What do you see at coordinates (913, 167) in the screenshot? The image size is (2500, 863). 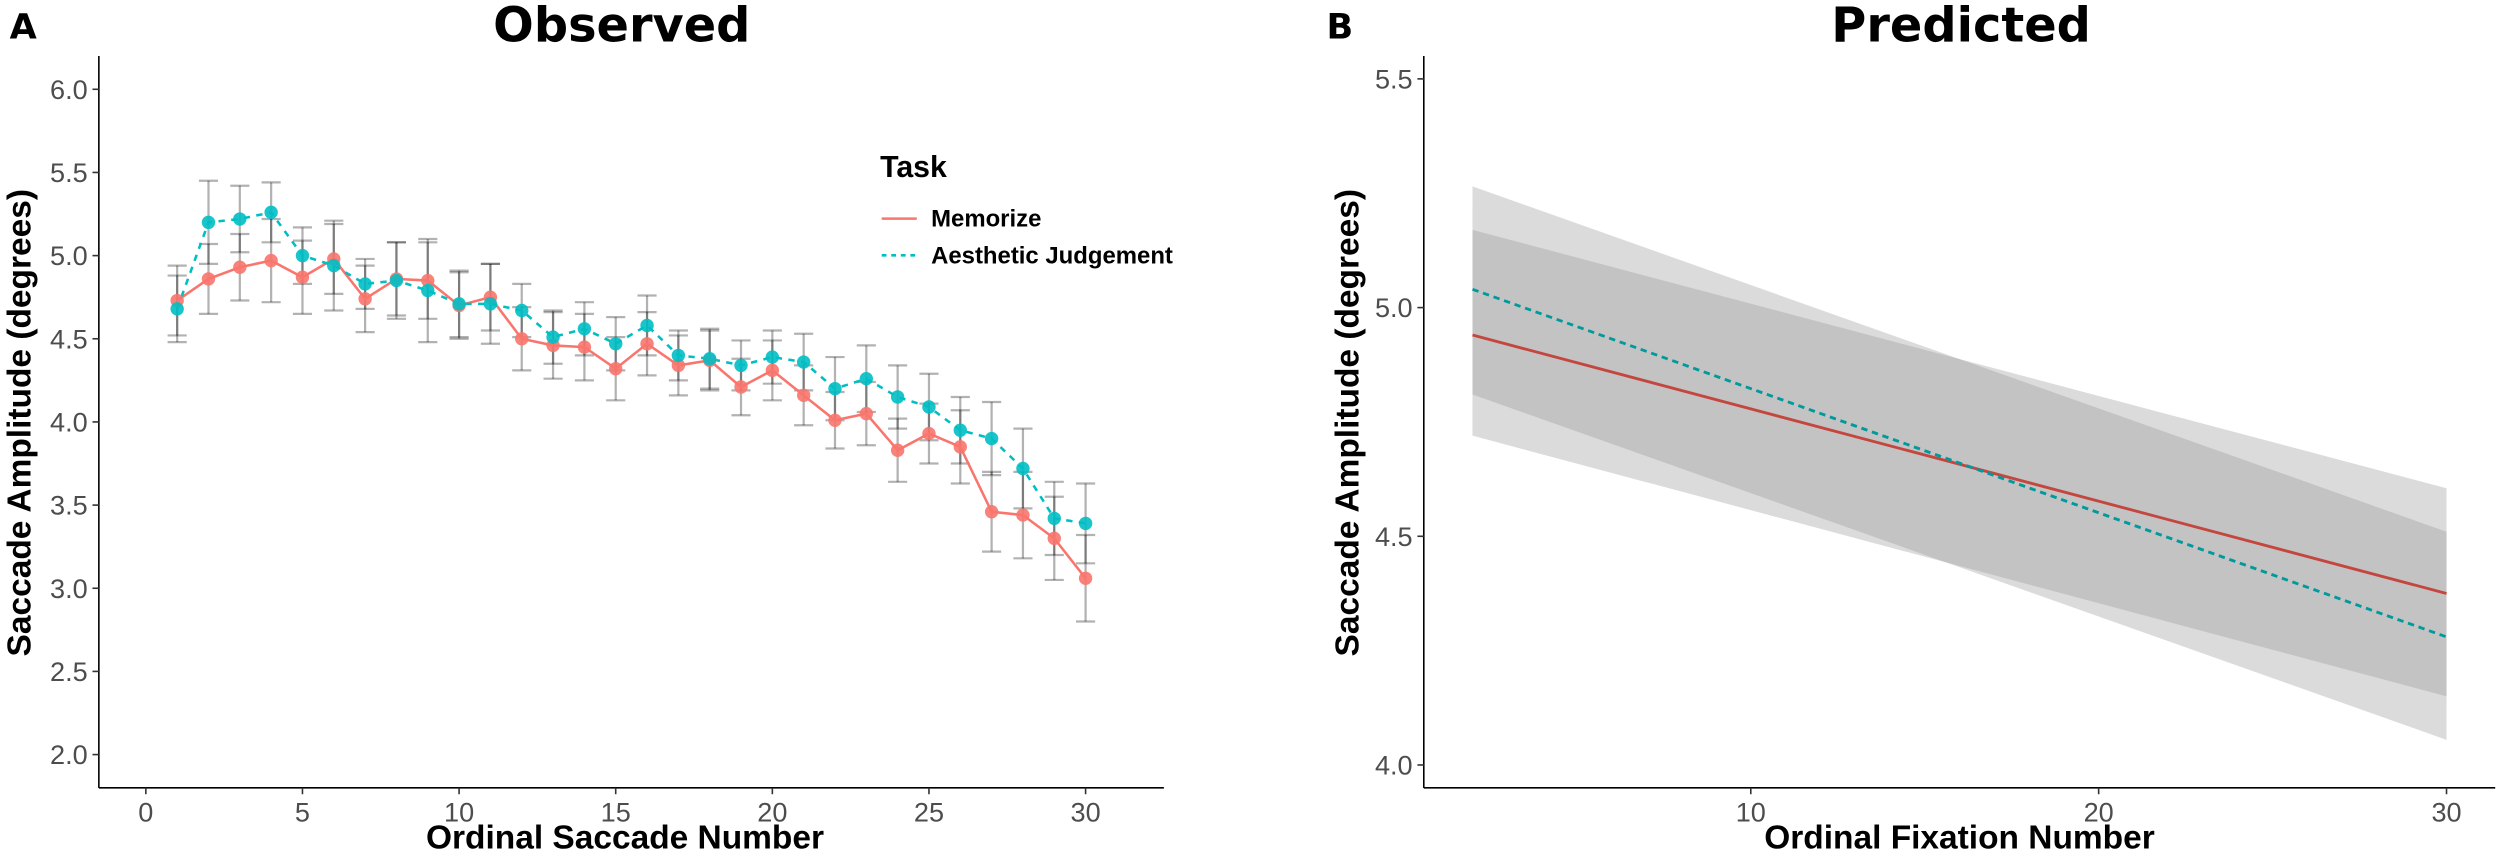 I see `legend-title: Task` at bounding box center [913, 167].